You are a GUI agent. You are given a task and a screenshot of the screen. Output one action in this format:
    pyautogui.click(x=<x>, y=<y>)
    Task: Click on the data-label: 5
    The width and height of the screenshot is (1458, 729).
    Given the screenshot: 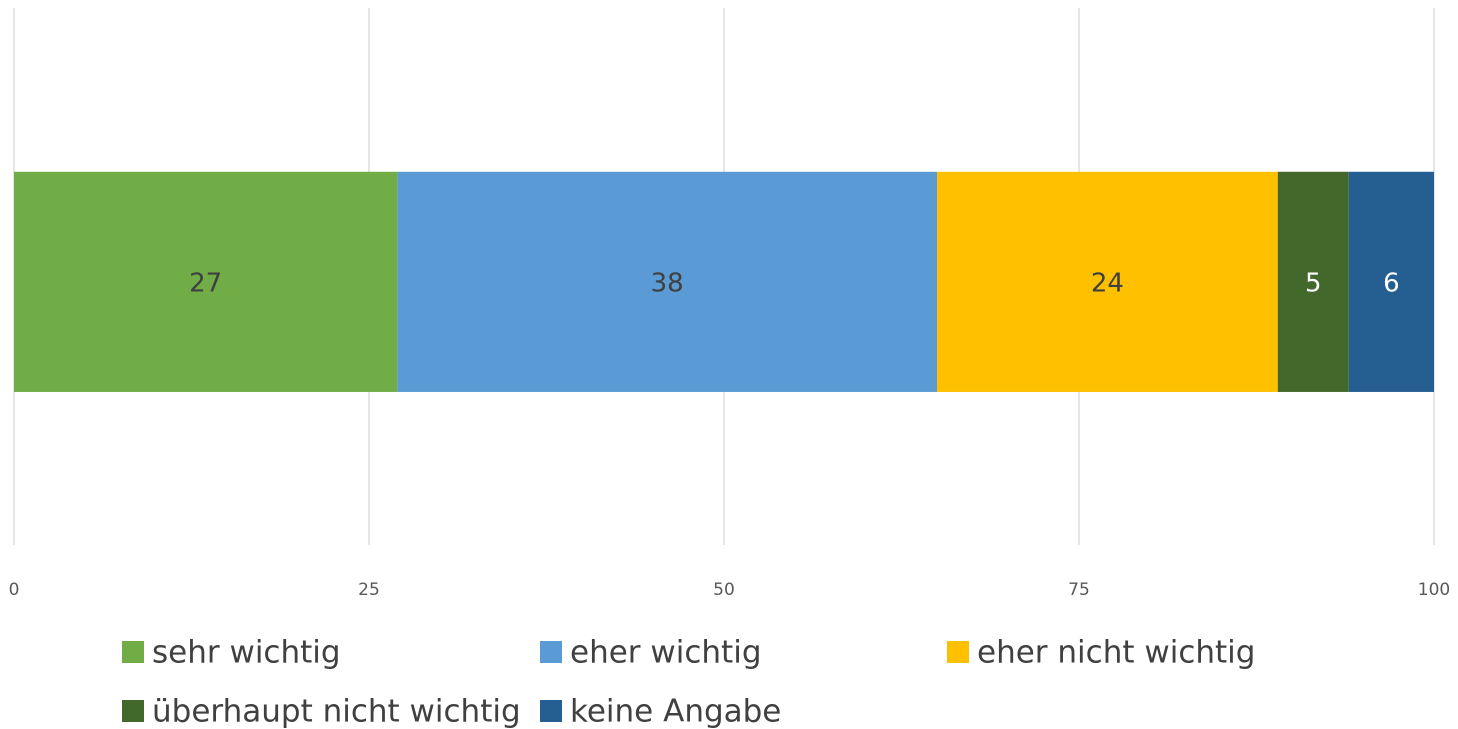 What is the action you would take?
    pyautogui.click(x=1313, y=283)
    